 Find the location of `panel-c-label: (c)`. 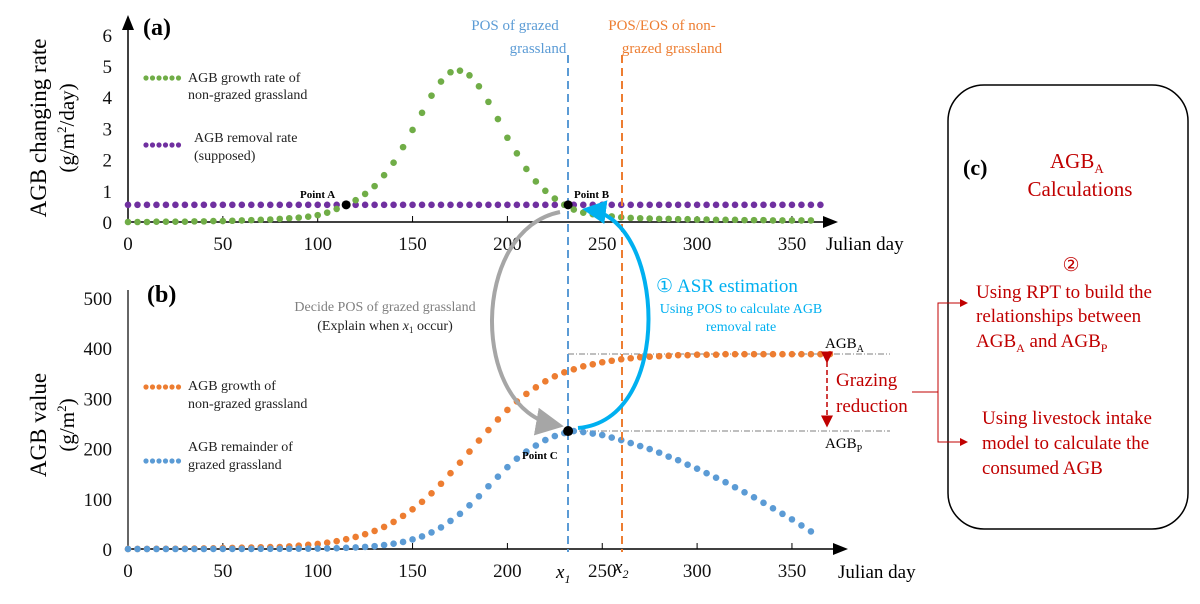

panel-c-label: (c) is located at coordinates (975, 167).